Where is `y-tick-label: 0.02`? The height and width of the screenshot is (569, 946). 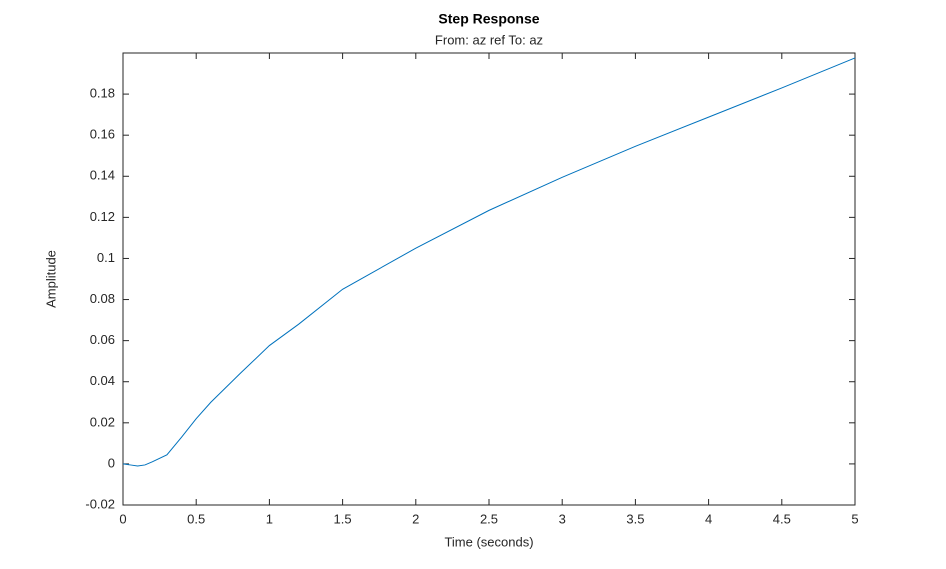
y-tick-label: 0.02 is located at coordinates (102, 421).